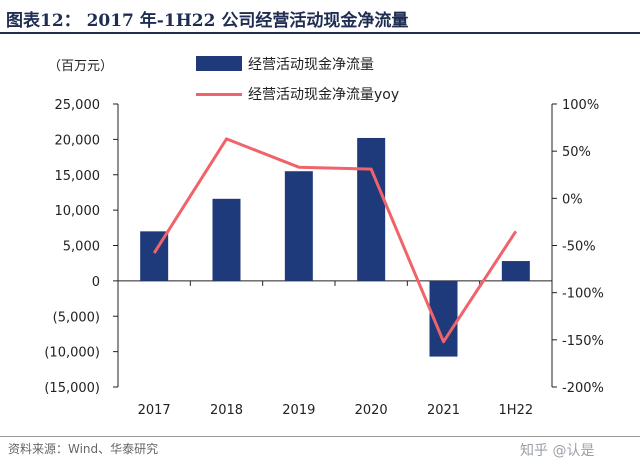 This screenshot has height=469, width=640. Describe the element at coordinates (78, 176) in the screenshot. I see `y-left-tick-label: 15,000` at that location.